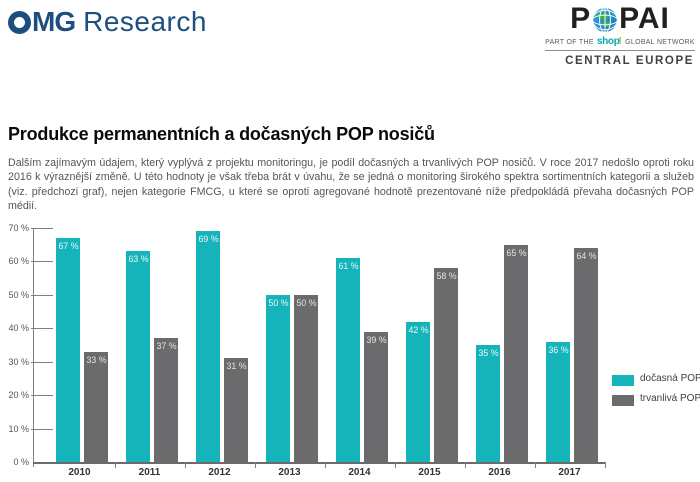  Describe the element at coordinates (18, 294) in the screenshot. I see `y-tick-label: 50 %` at that location.